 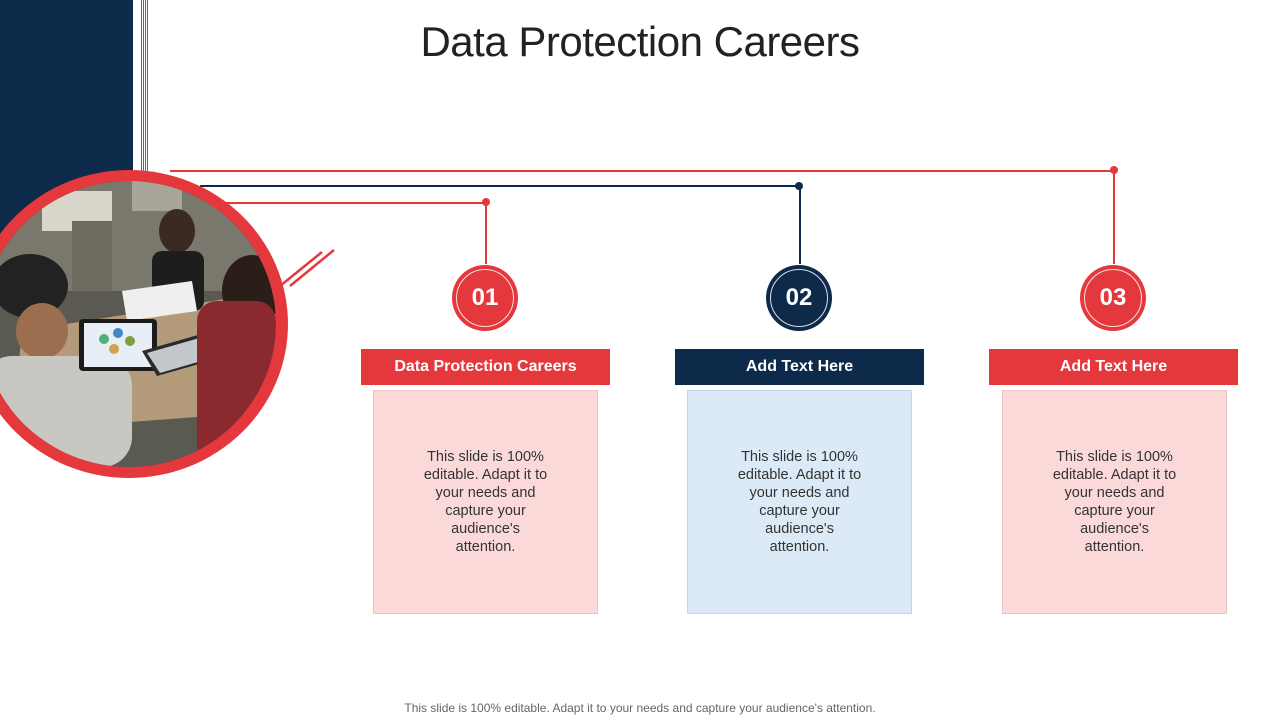 I want to click on step-label-03: Add Text Here, so click(x=1113, y=367).